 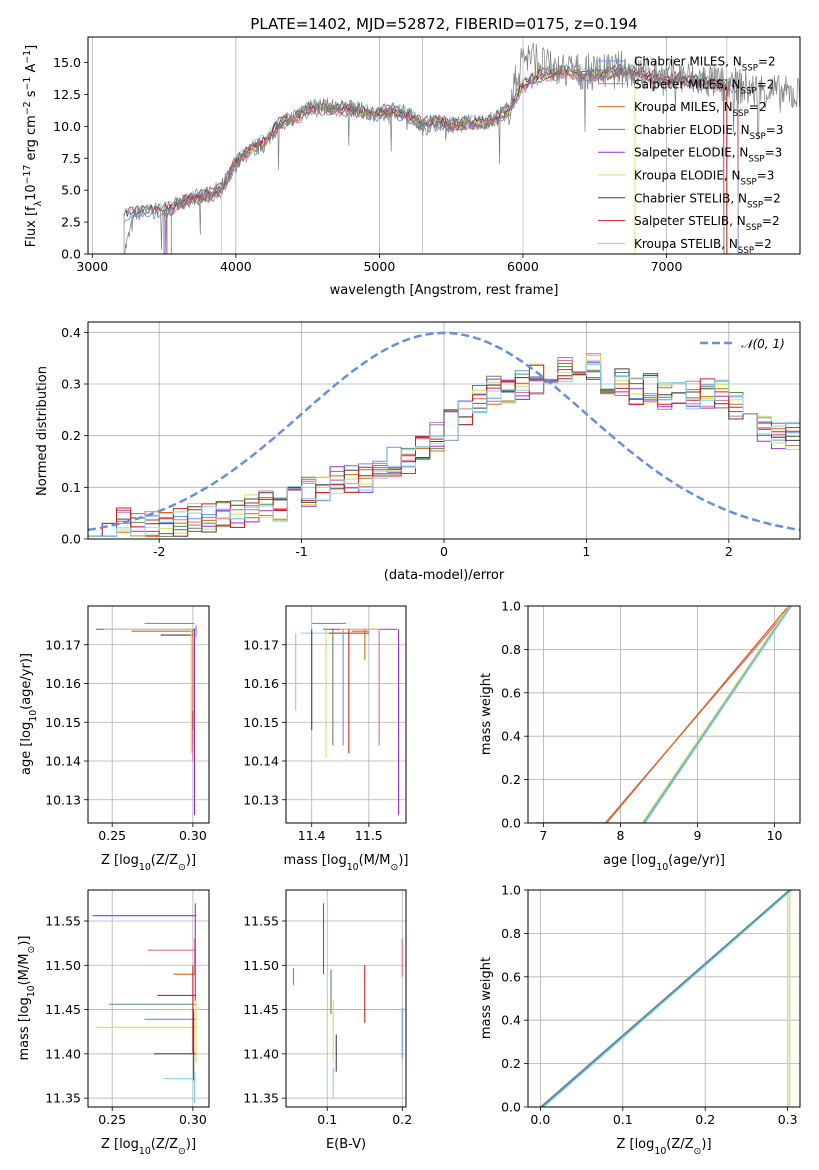 What do you see at coordinates (692, 130) in the screenshot?
I see `legend-label-3-part: Chabrier ELODIE, N` at bounding box center [692, 130].